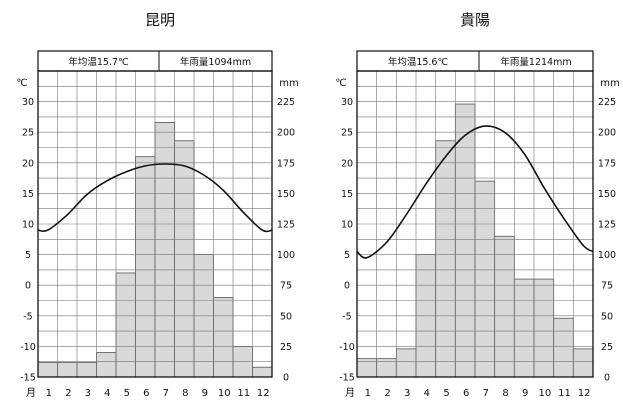 The image size is (623, 407). I want to click on chart-title: 貴陽, so click(475, 20).